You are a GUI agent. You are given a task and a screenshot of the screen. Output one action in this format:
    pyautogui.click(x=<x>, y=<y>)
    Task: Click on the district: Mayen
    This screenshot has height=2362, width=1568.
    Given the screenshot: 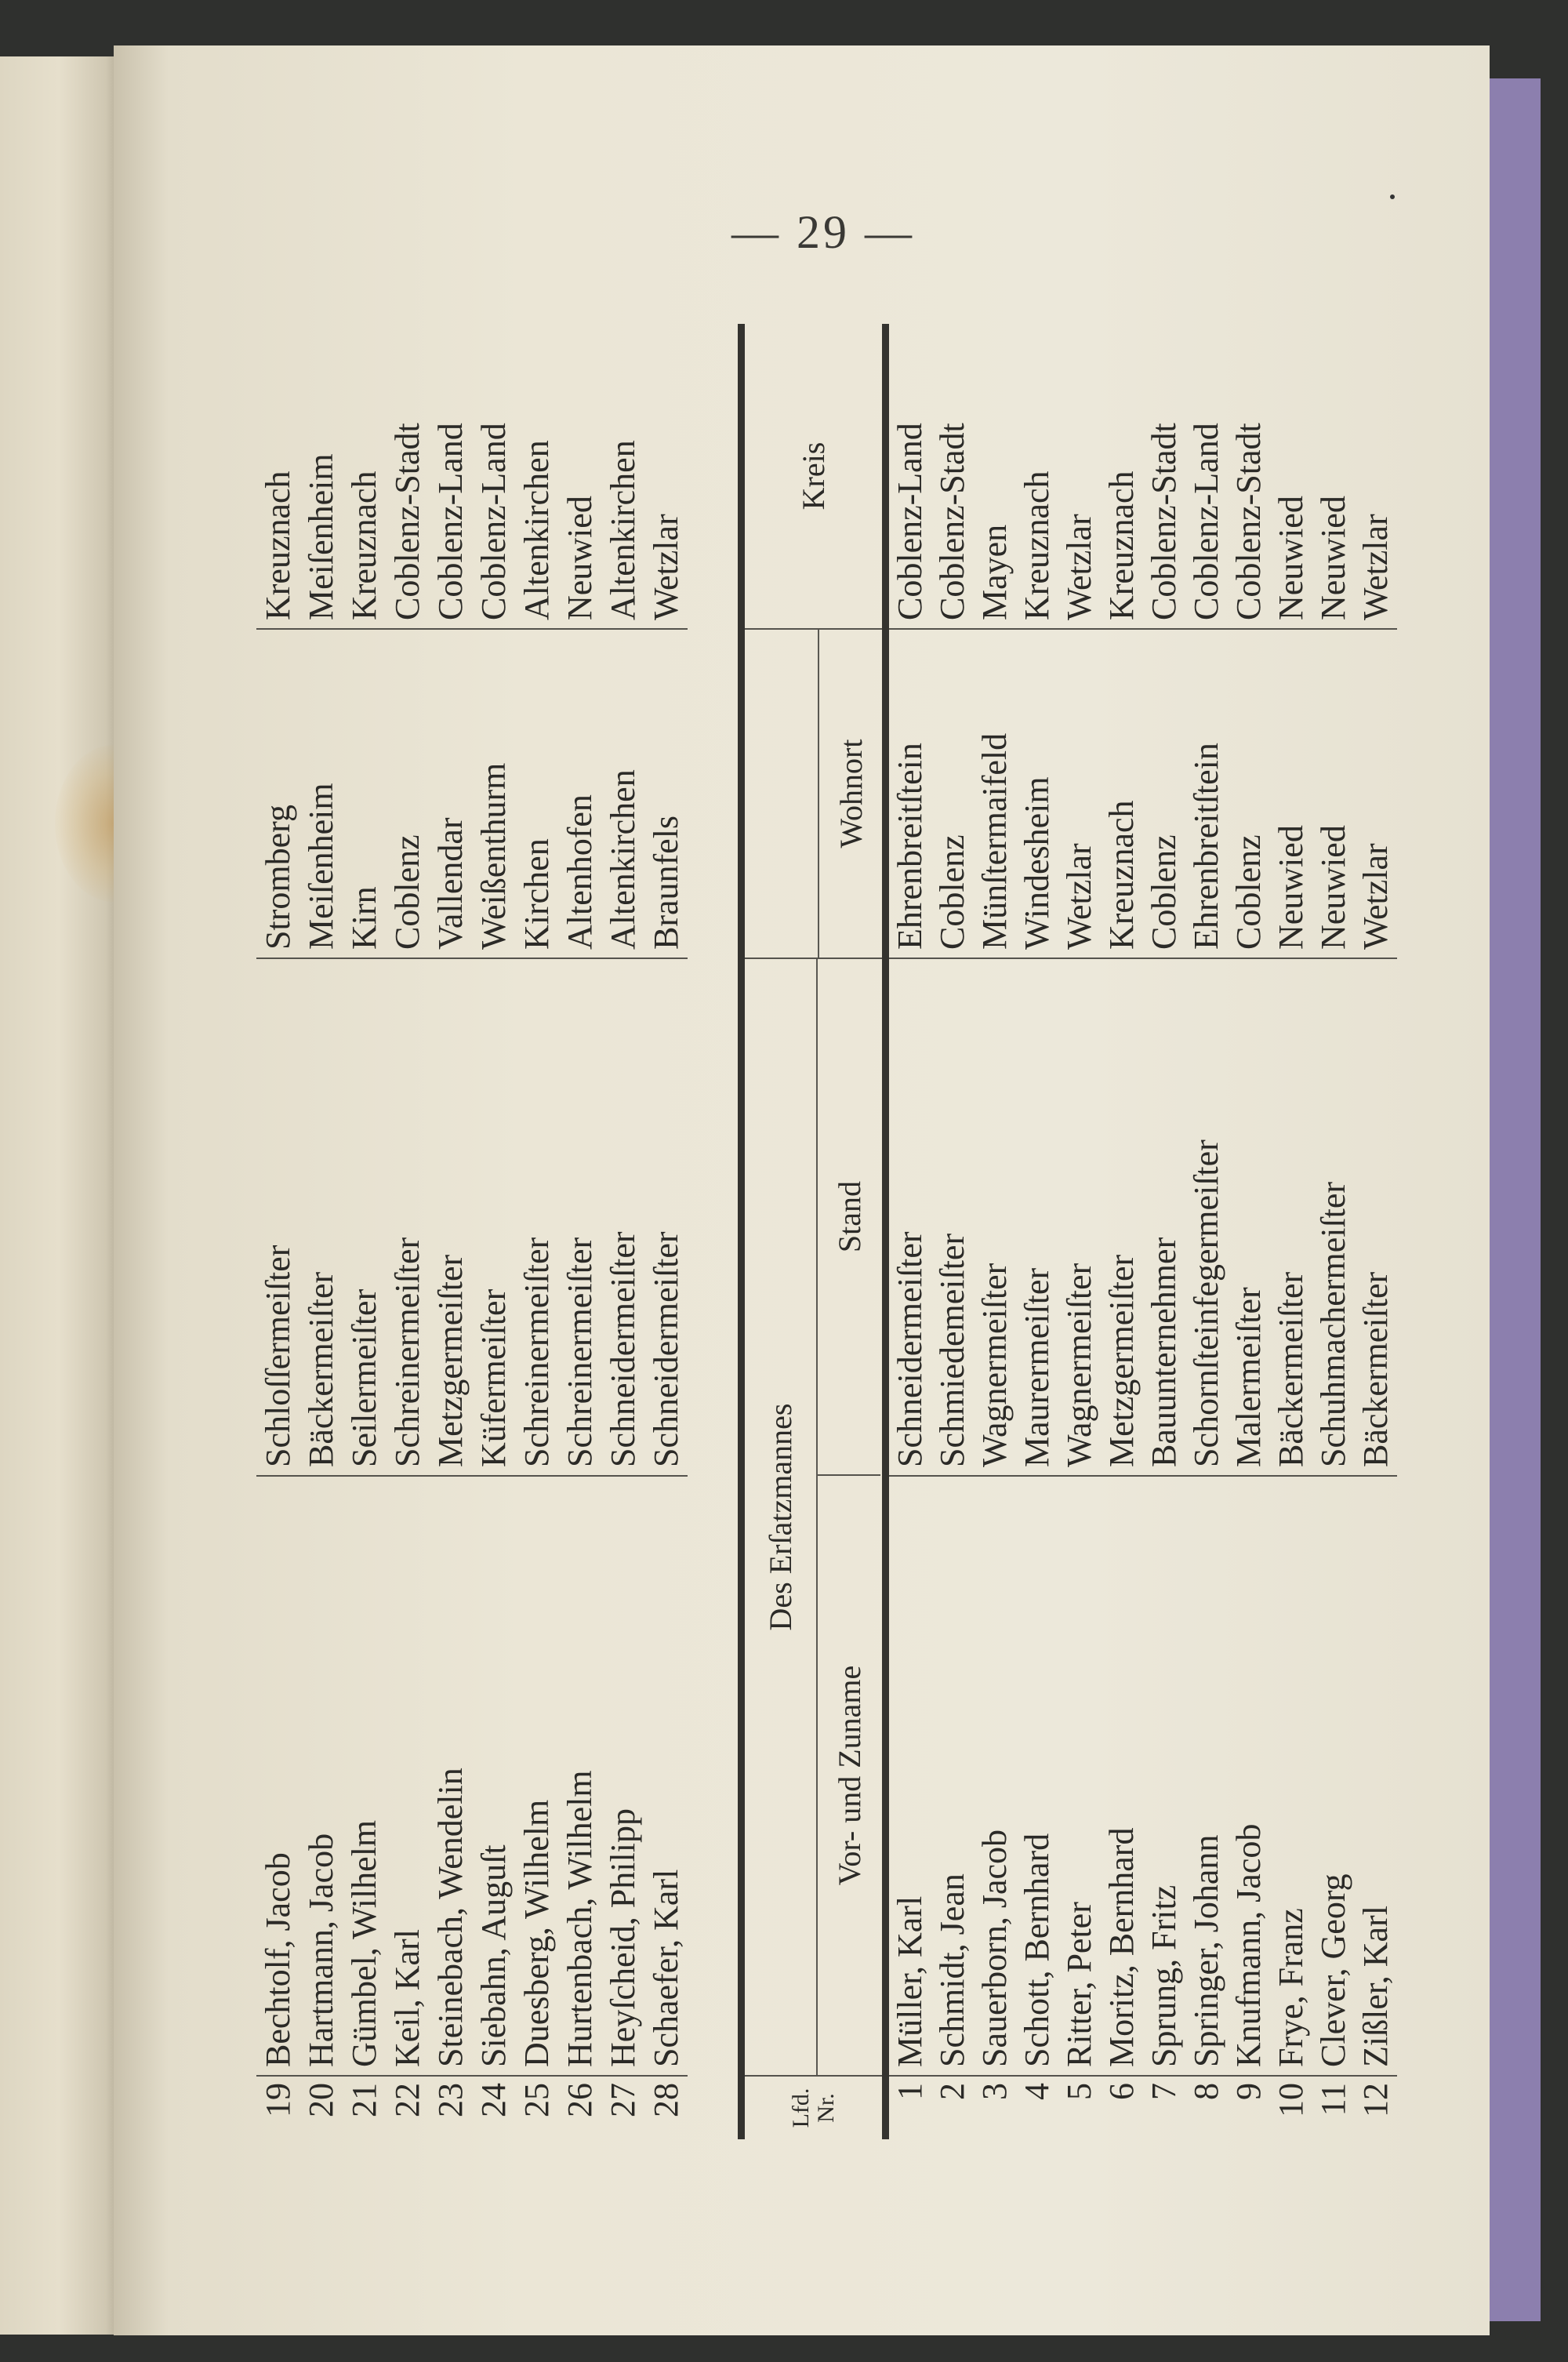 What is the action you would take?
    pyautogui.click(x=995, y=477)
    